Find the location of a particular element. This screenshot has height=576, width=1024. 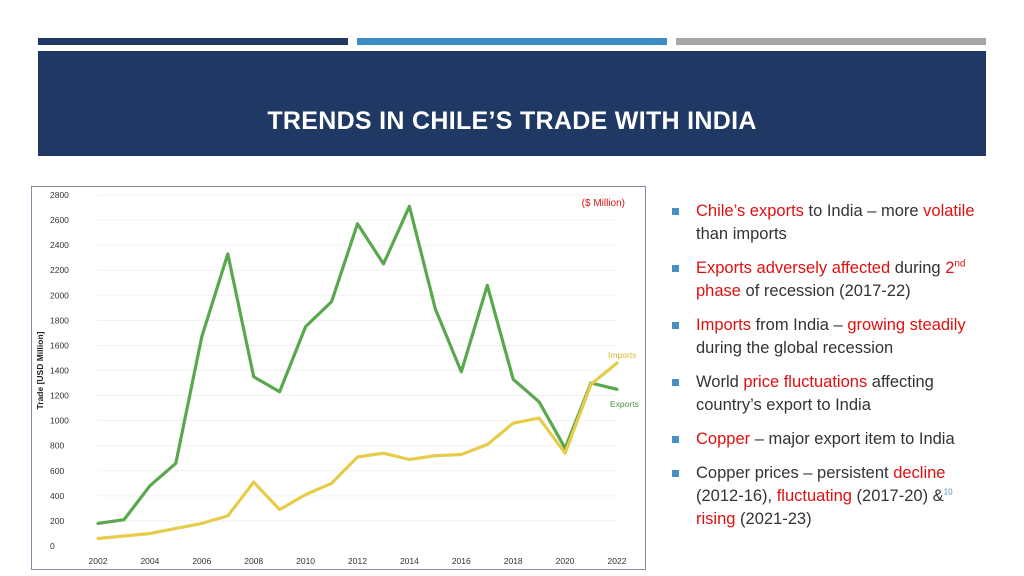

data-point-exports-2003 is located at coordinates (124, 519).